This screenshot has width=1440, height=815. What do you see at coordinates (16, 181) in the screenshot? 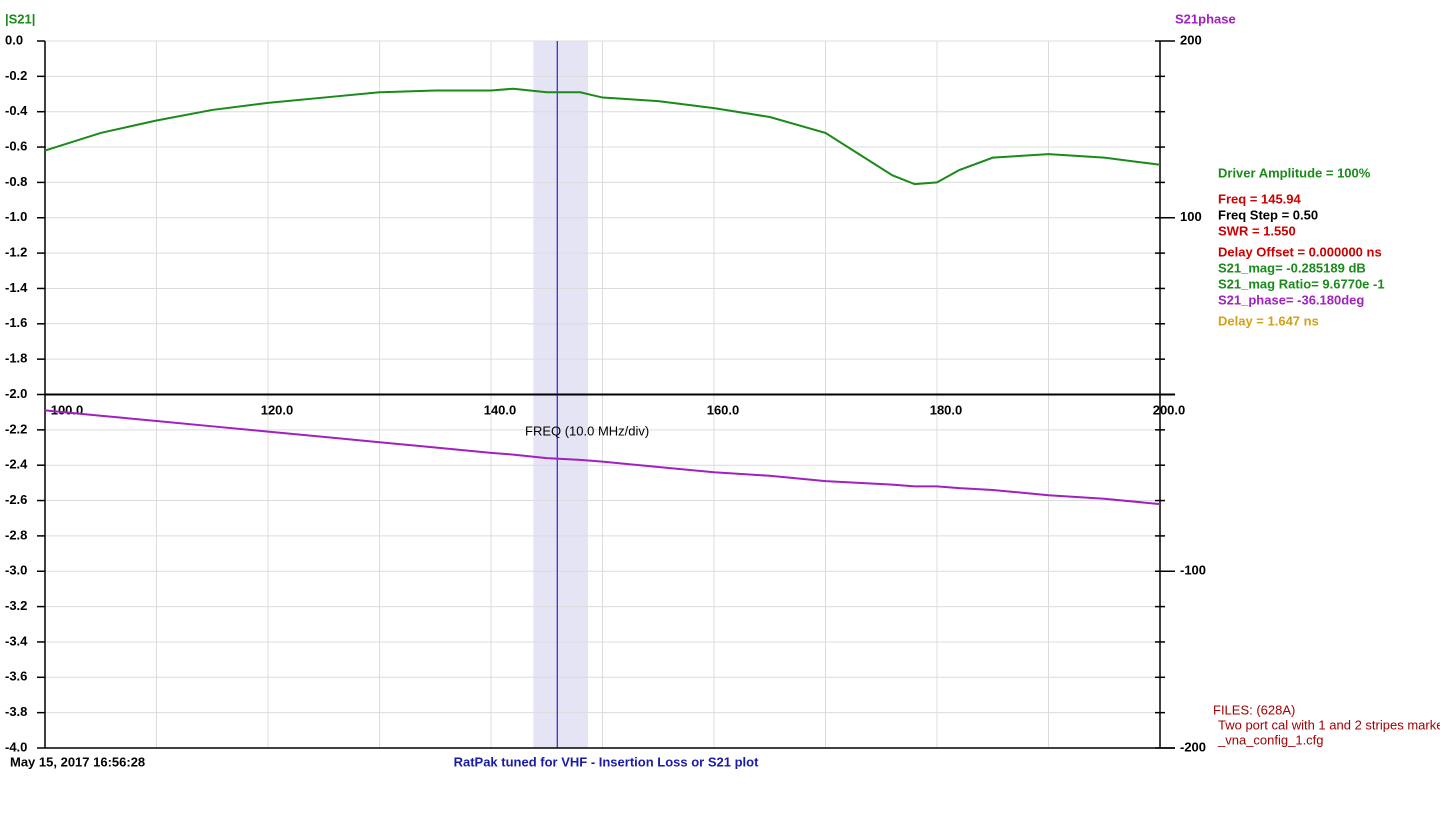
I see `y-tick-label: -0.8` at bounding box center [16, 181].